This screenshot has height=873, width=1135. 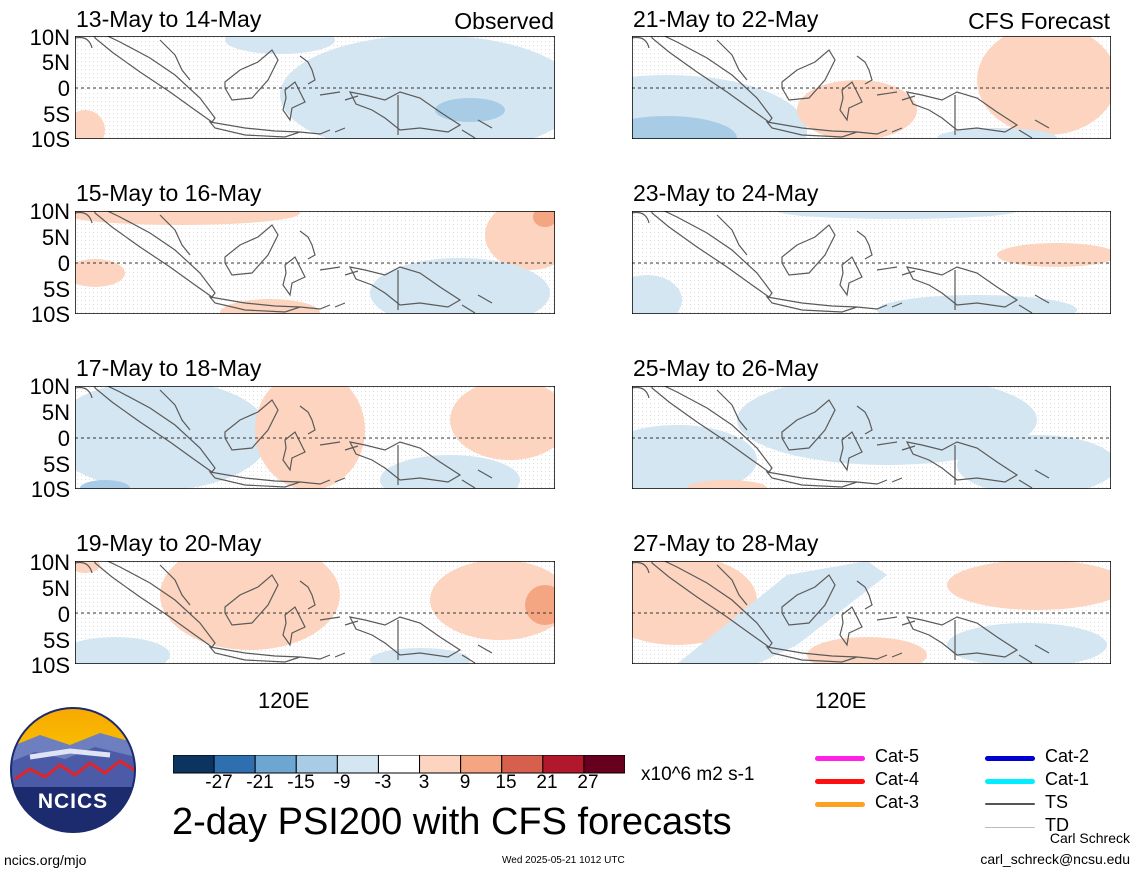 What do you see at coordinates (301, 782) in the screenshot?
I see `colorbar-label: -15` at bounding box center [301, 782].